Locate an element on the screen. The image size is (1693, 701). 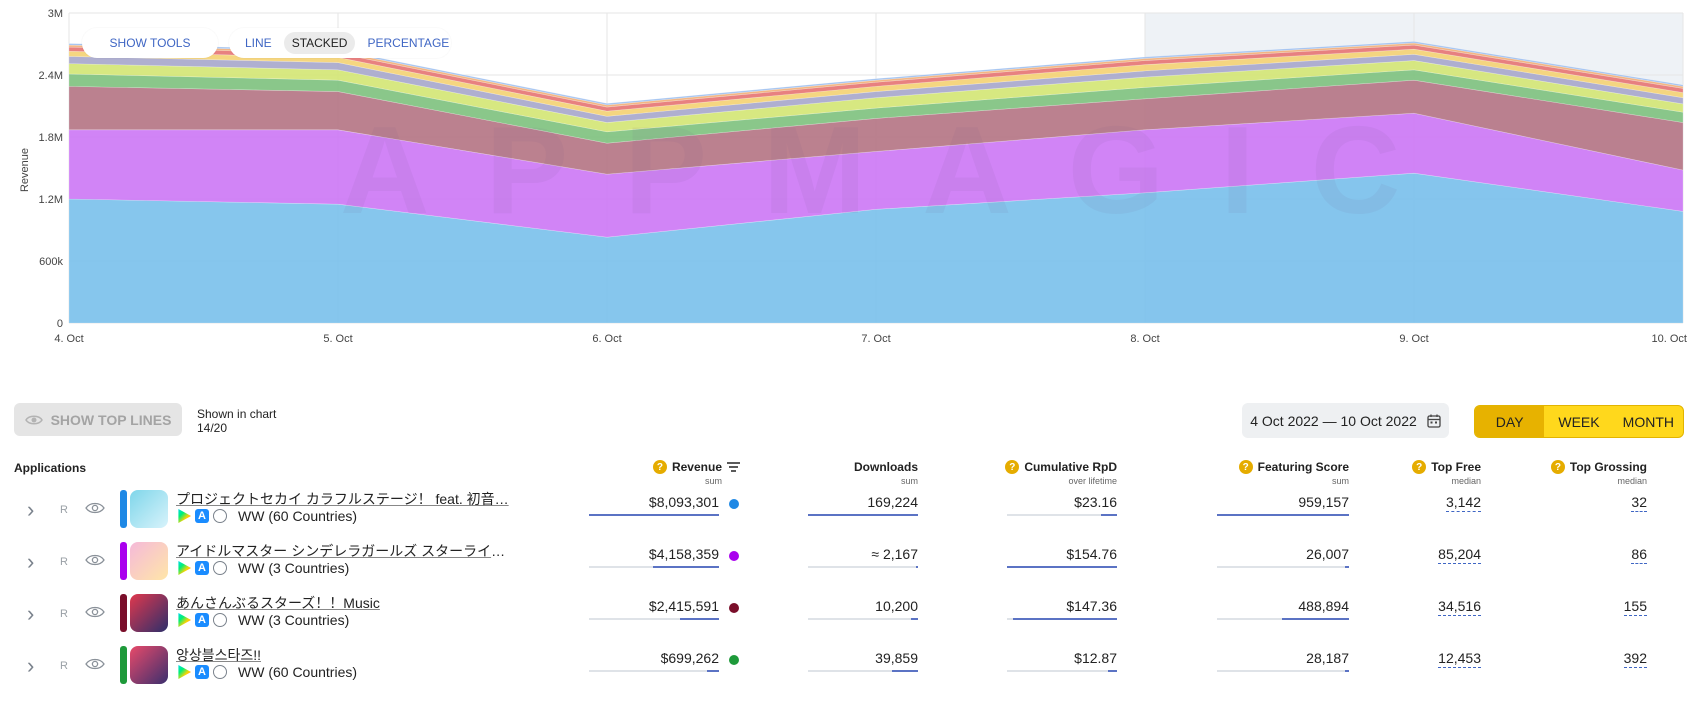
period-day-button: DAY is located at coordinates (1510, 421).